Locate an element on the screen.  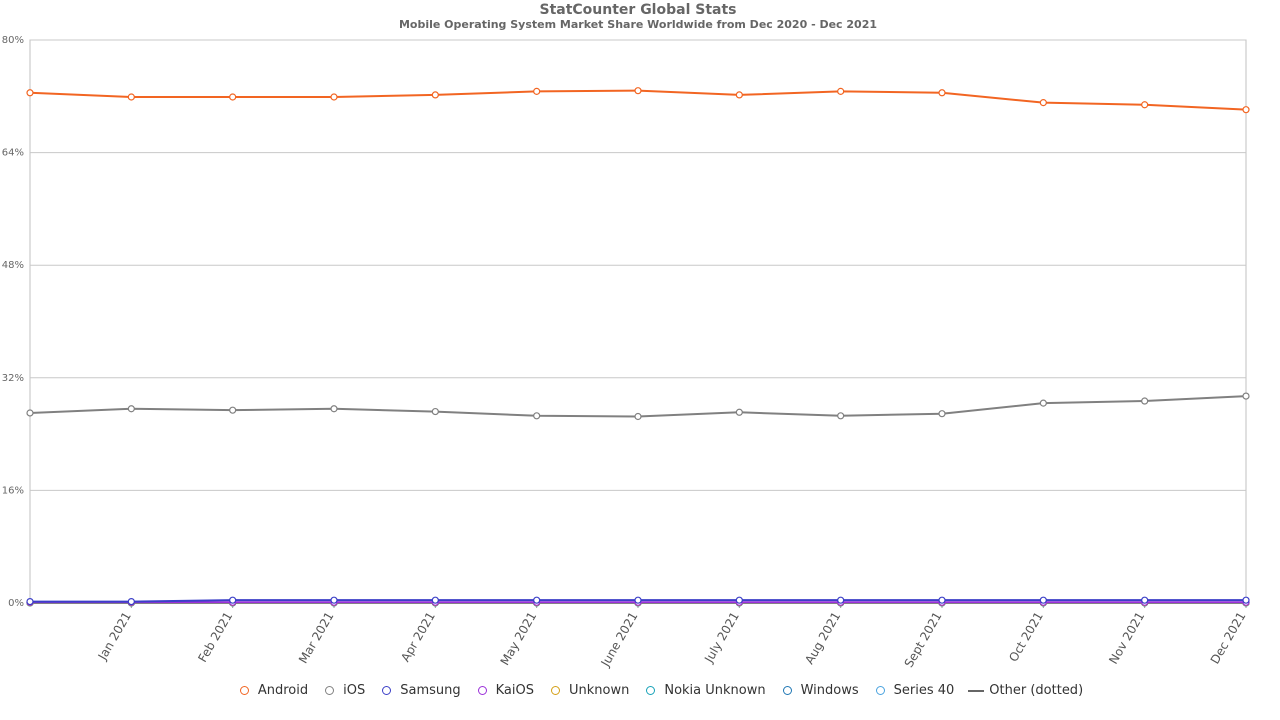
legend-item: iOS is located at coordinates (343, 690).